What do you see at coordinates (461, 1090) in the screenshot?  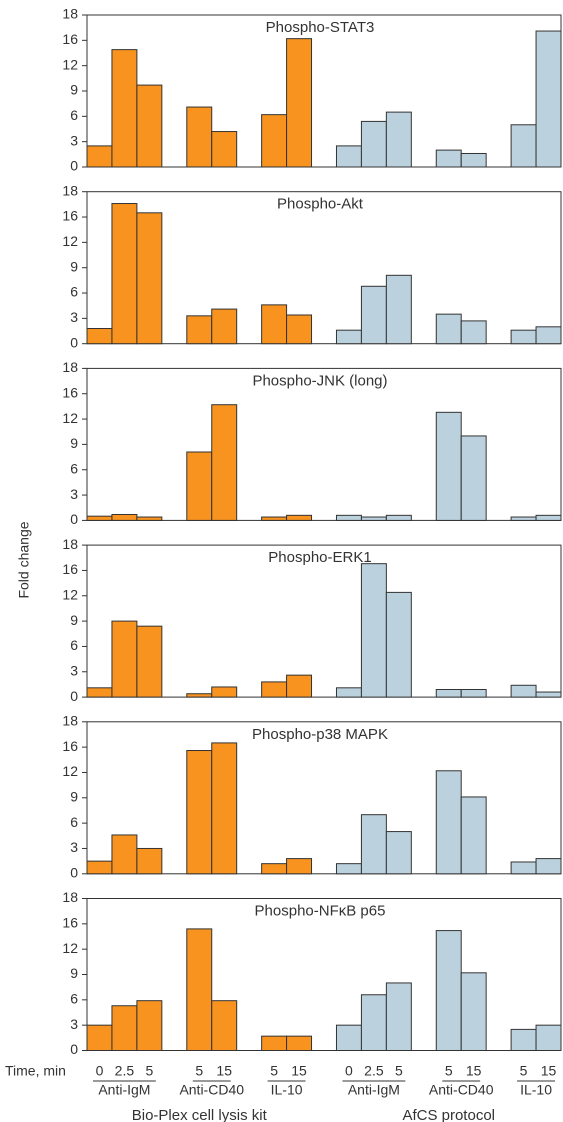 I see `group-label: Anti-CD40` at bounding box center [461, 1090].